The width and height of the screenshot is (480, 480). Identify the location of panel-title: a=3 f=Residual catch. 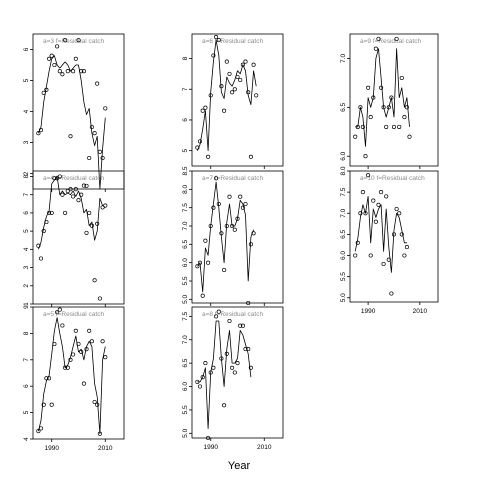
(73, 41).